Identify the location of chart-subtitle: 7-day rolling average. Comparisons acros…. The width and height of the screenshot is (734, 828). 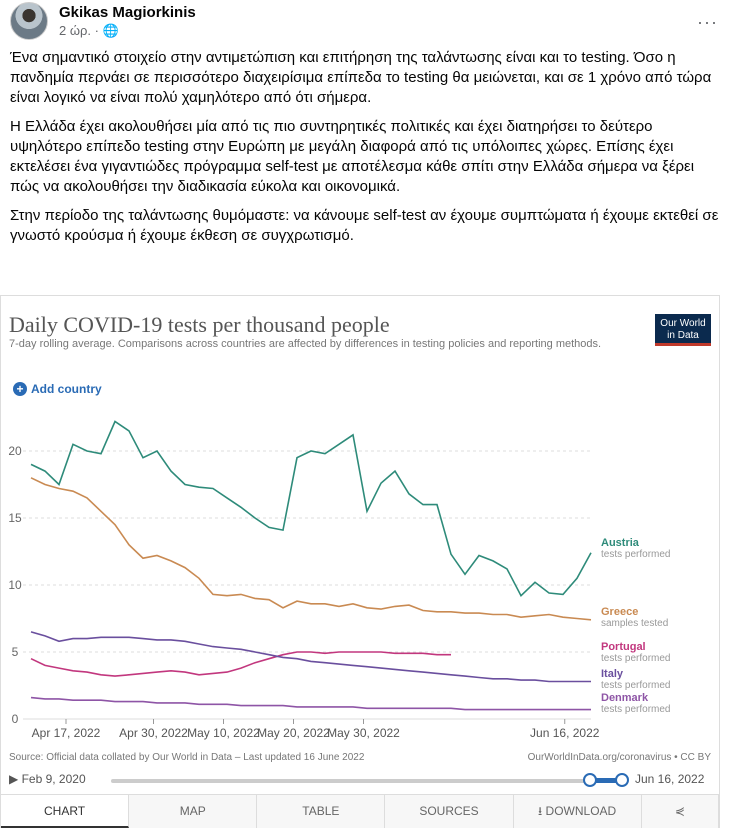
(305, 344).